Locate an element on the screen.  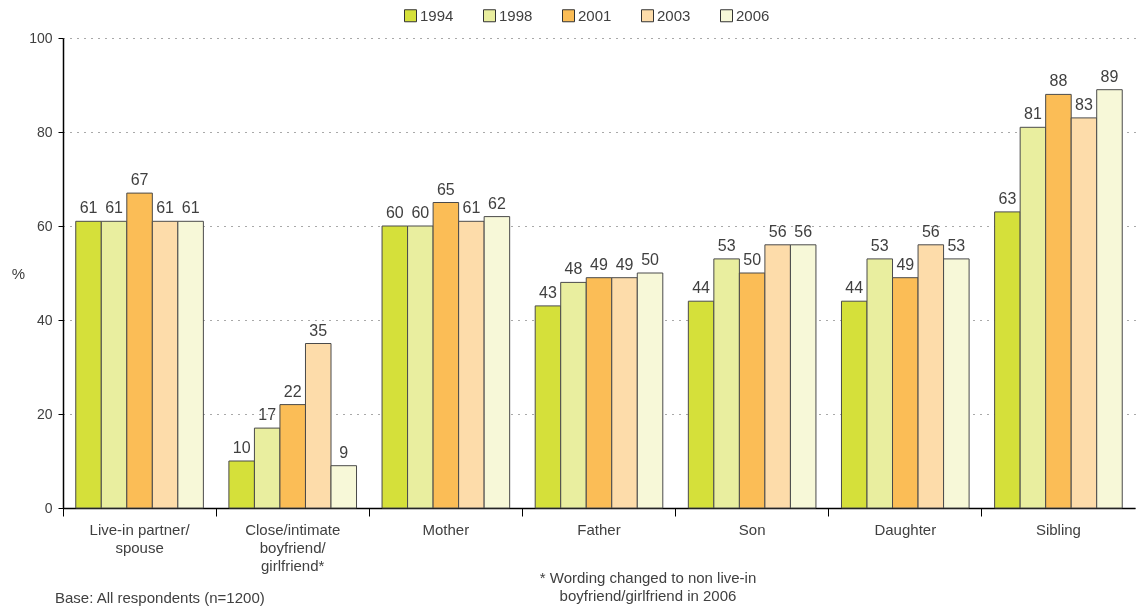
x-tick-label: Son is located at coordinates (752, 529).